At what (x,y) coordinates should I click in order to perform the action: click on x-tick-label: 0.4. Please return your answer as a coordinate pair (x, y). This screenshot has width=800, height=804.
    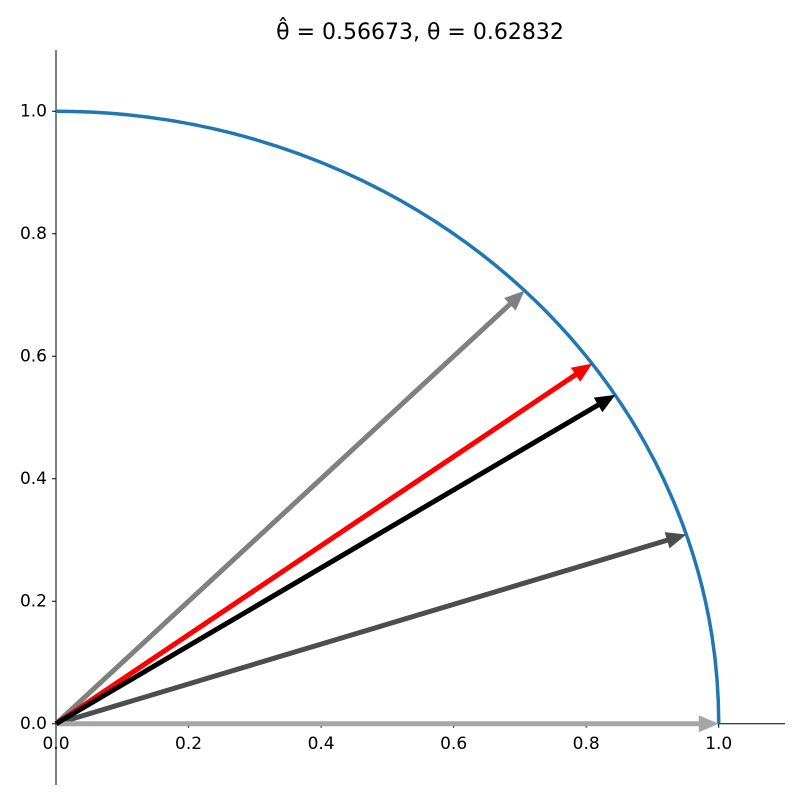
    Looking at the image, I should click on (321, 744).